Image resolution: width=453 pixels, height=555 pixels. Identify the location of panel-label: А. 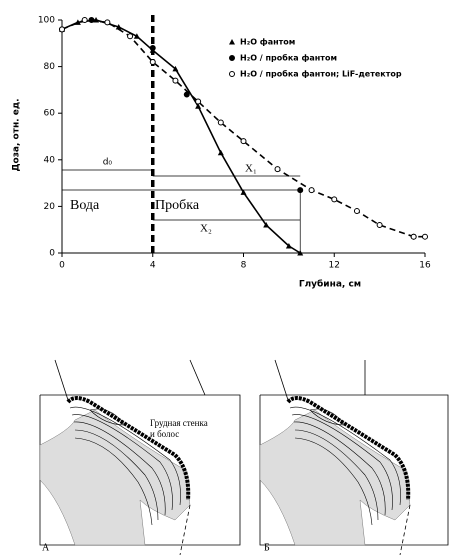
(46, 547).